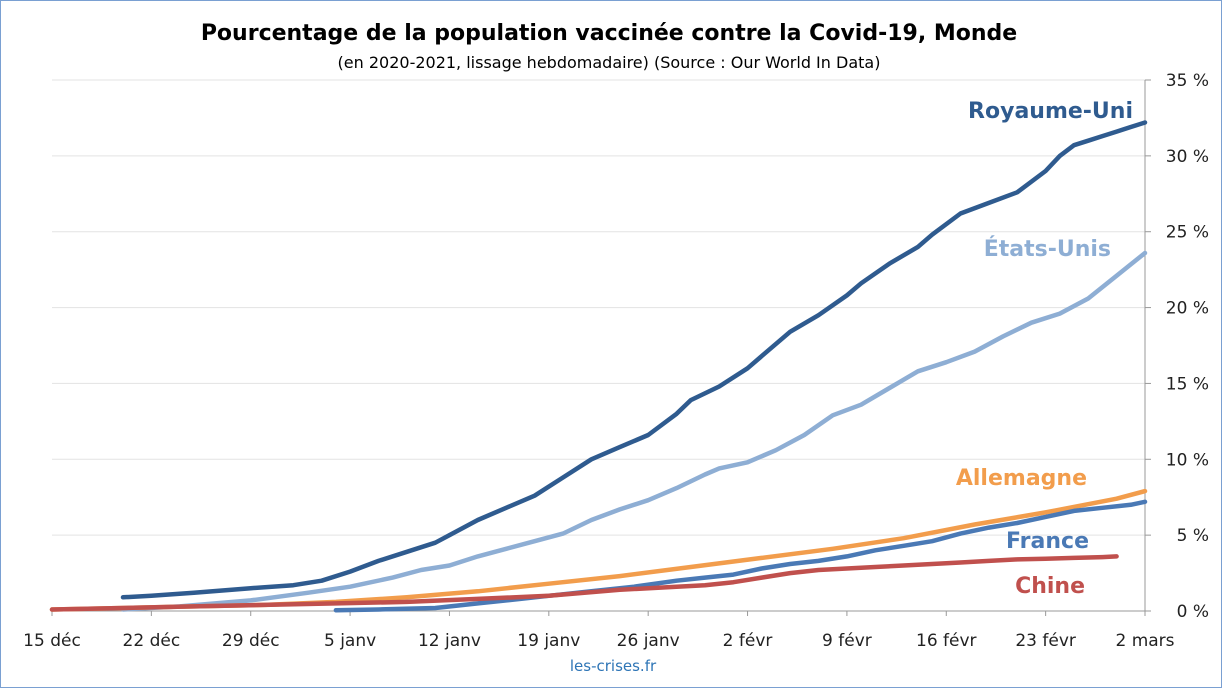 The height and width of the screenshot is (688, 1222). I want to click on y-tick-label: 15 %, so click(1187, 384).